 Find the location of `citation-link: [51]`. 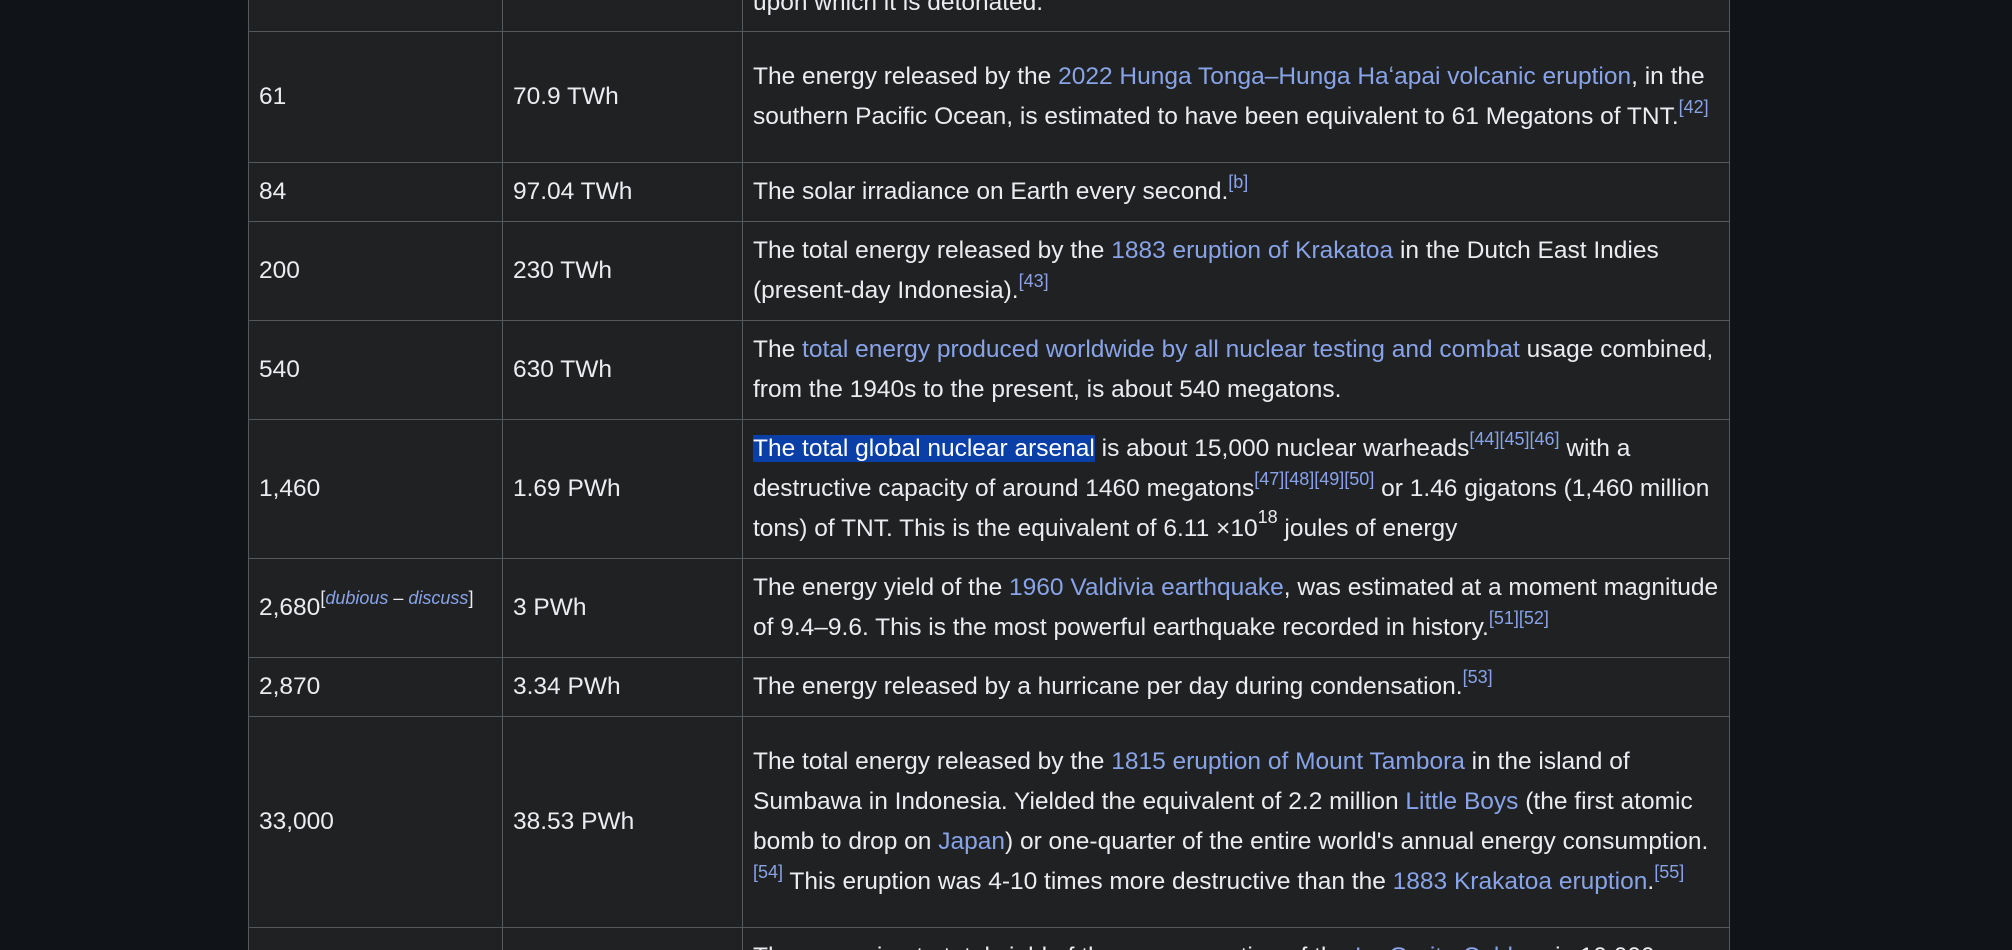

citation-link: [51] is located at coordinates (1503, 617).